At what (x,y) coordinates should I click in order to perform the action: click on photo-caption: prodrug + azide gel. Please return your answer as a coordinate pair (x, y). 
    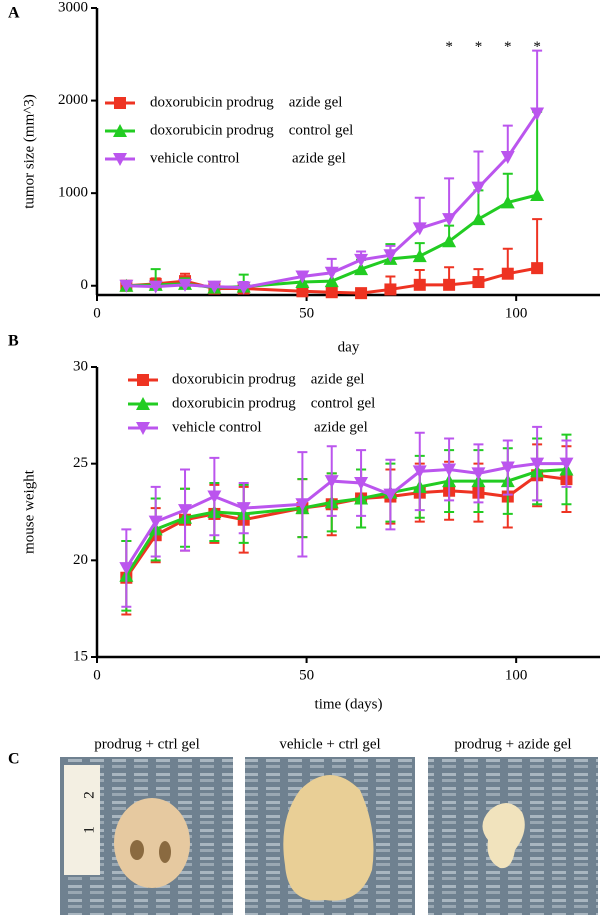
    Looking at the image, I should click on (512, 744).